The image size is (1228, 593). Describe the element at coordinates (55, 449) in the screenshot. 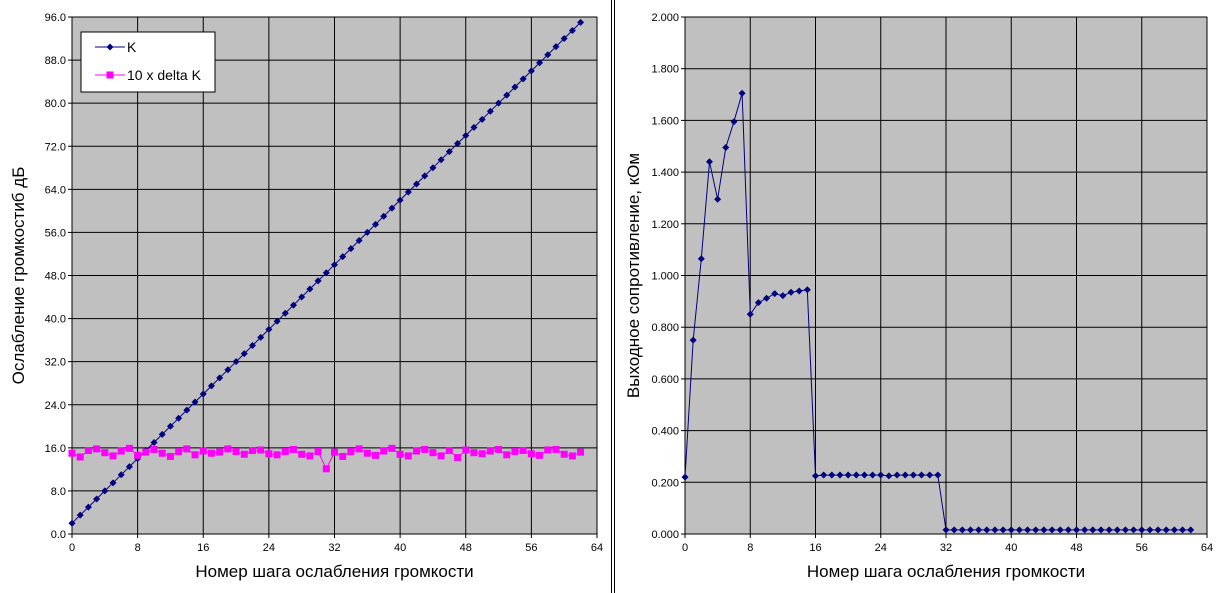

I see `y-tick-label: 16.0` at that location.